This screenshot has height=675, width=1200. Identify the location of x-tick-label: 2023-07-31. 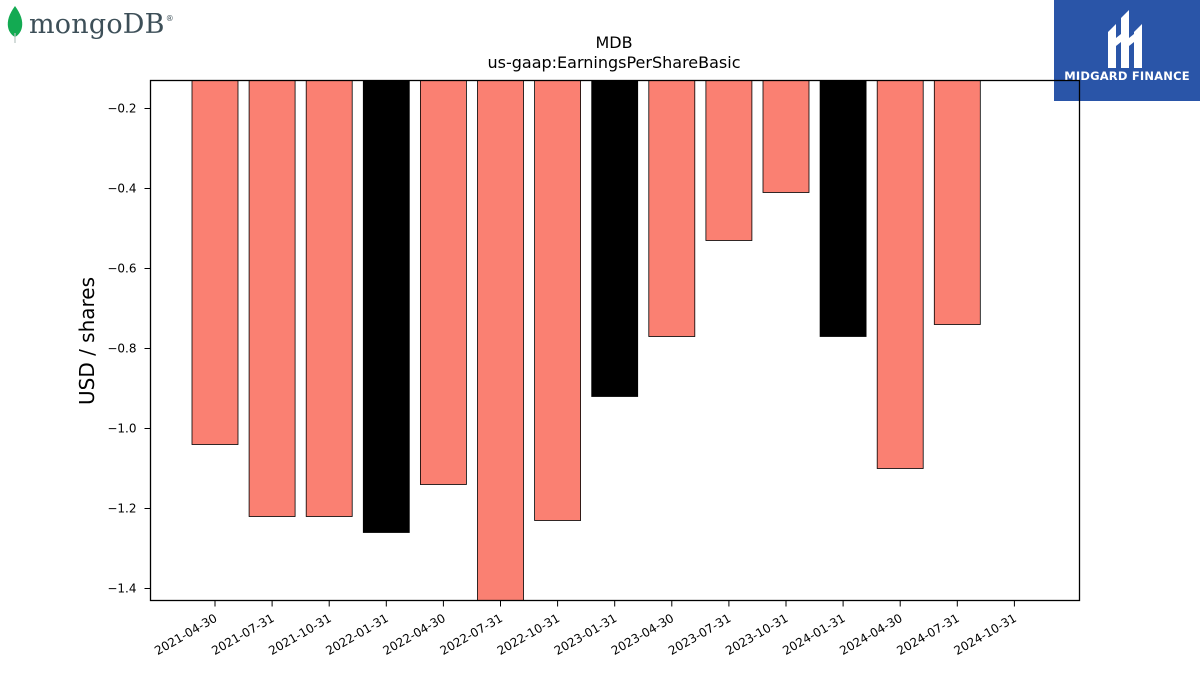
(699, 634).